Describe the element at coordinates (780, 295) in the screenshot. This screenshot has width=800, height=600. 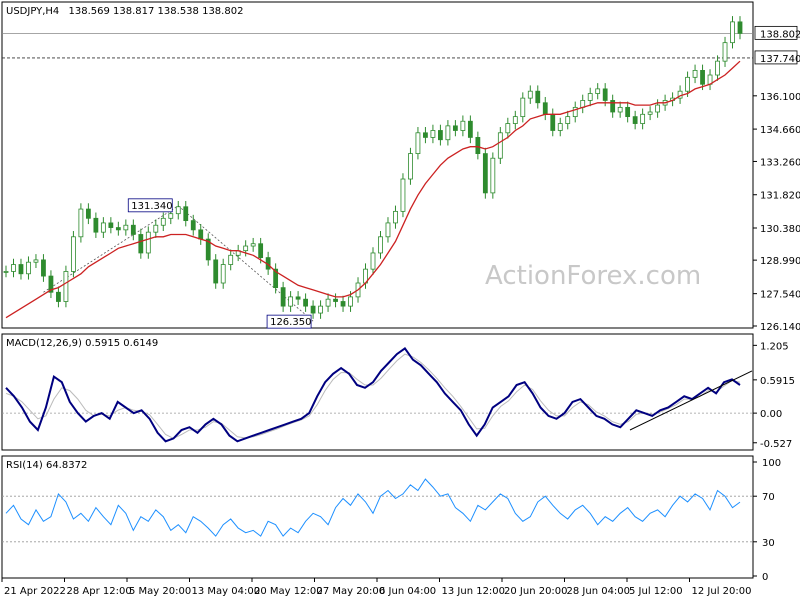
I see `price-axis-label: 127.540` at that location.